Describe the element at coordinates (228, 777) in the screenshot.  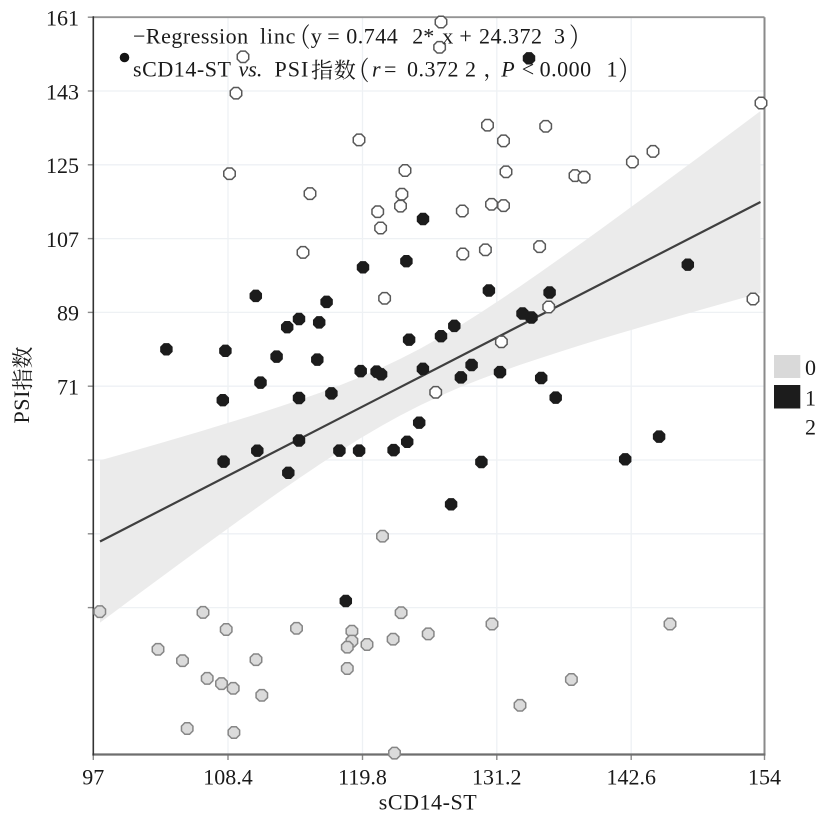
I see `svg-text: 108.4` at that location.